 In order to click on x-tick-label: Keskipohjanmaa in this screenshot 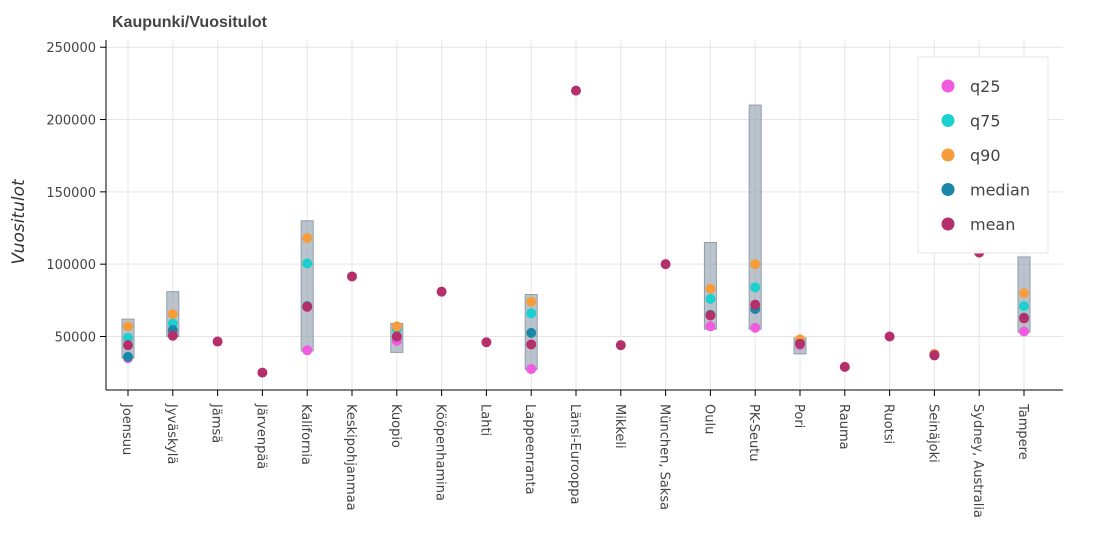, I will do `click(350, 457)`.